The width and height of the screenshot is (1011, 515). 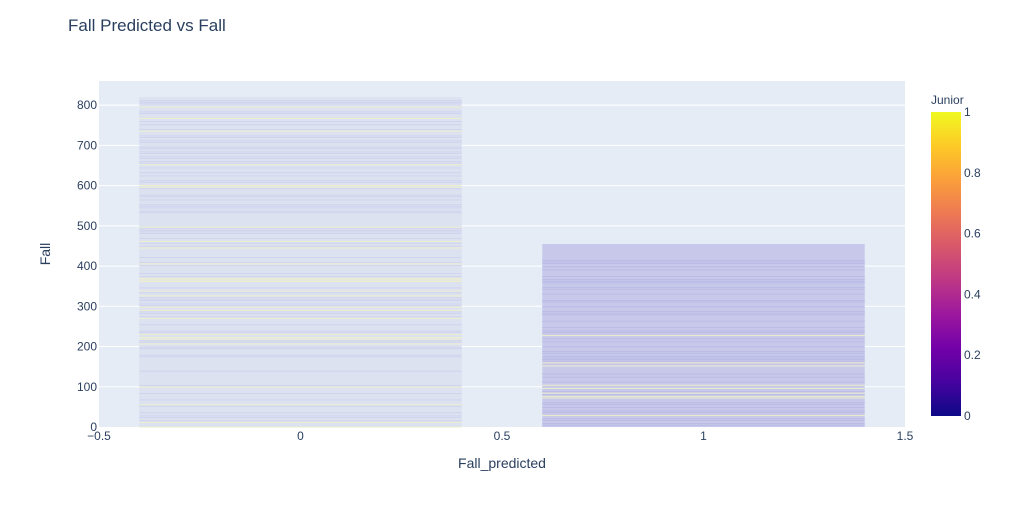 What do you see at coordinates (905, 436) in the screenshot?
I see `x-tick-label: 1.5` at bounding box center [905, 436].